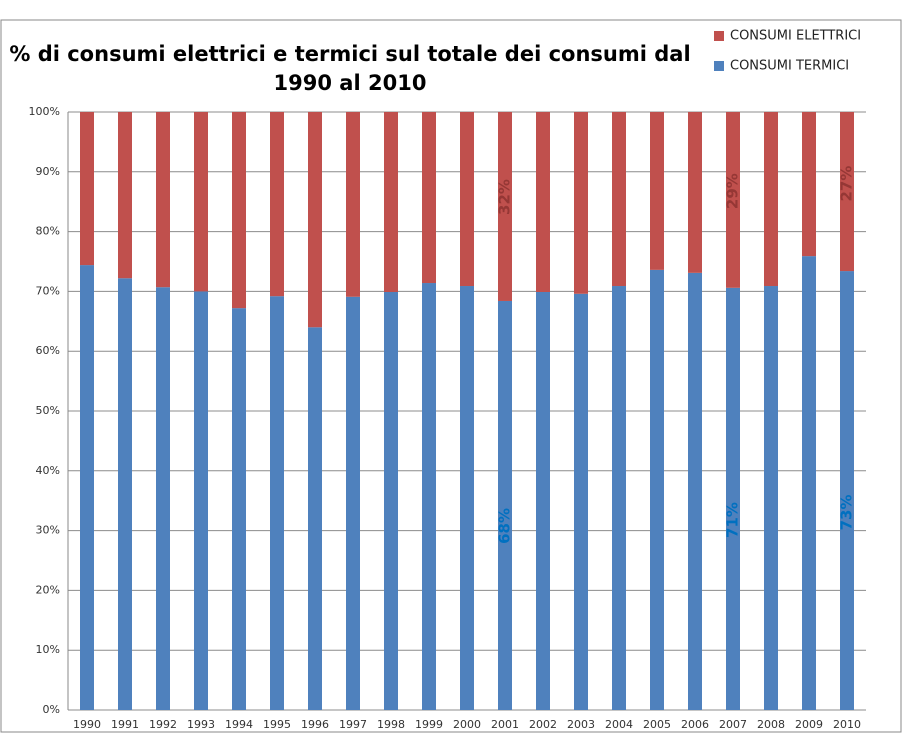 The width and height of the screenshot is (903, 734). Describe the element at coordinates (163, 724) in the screenshot. I see `x-tick-label: 1992` at that location.